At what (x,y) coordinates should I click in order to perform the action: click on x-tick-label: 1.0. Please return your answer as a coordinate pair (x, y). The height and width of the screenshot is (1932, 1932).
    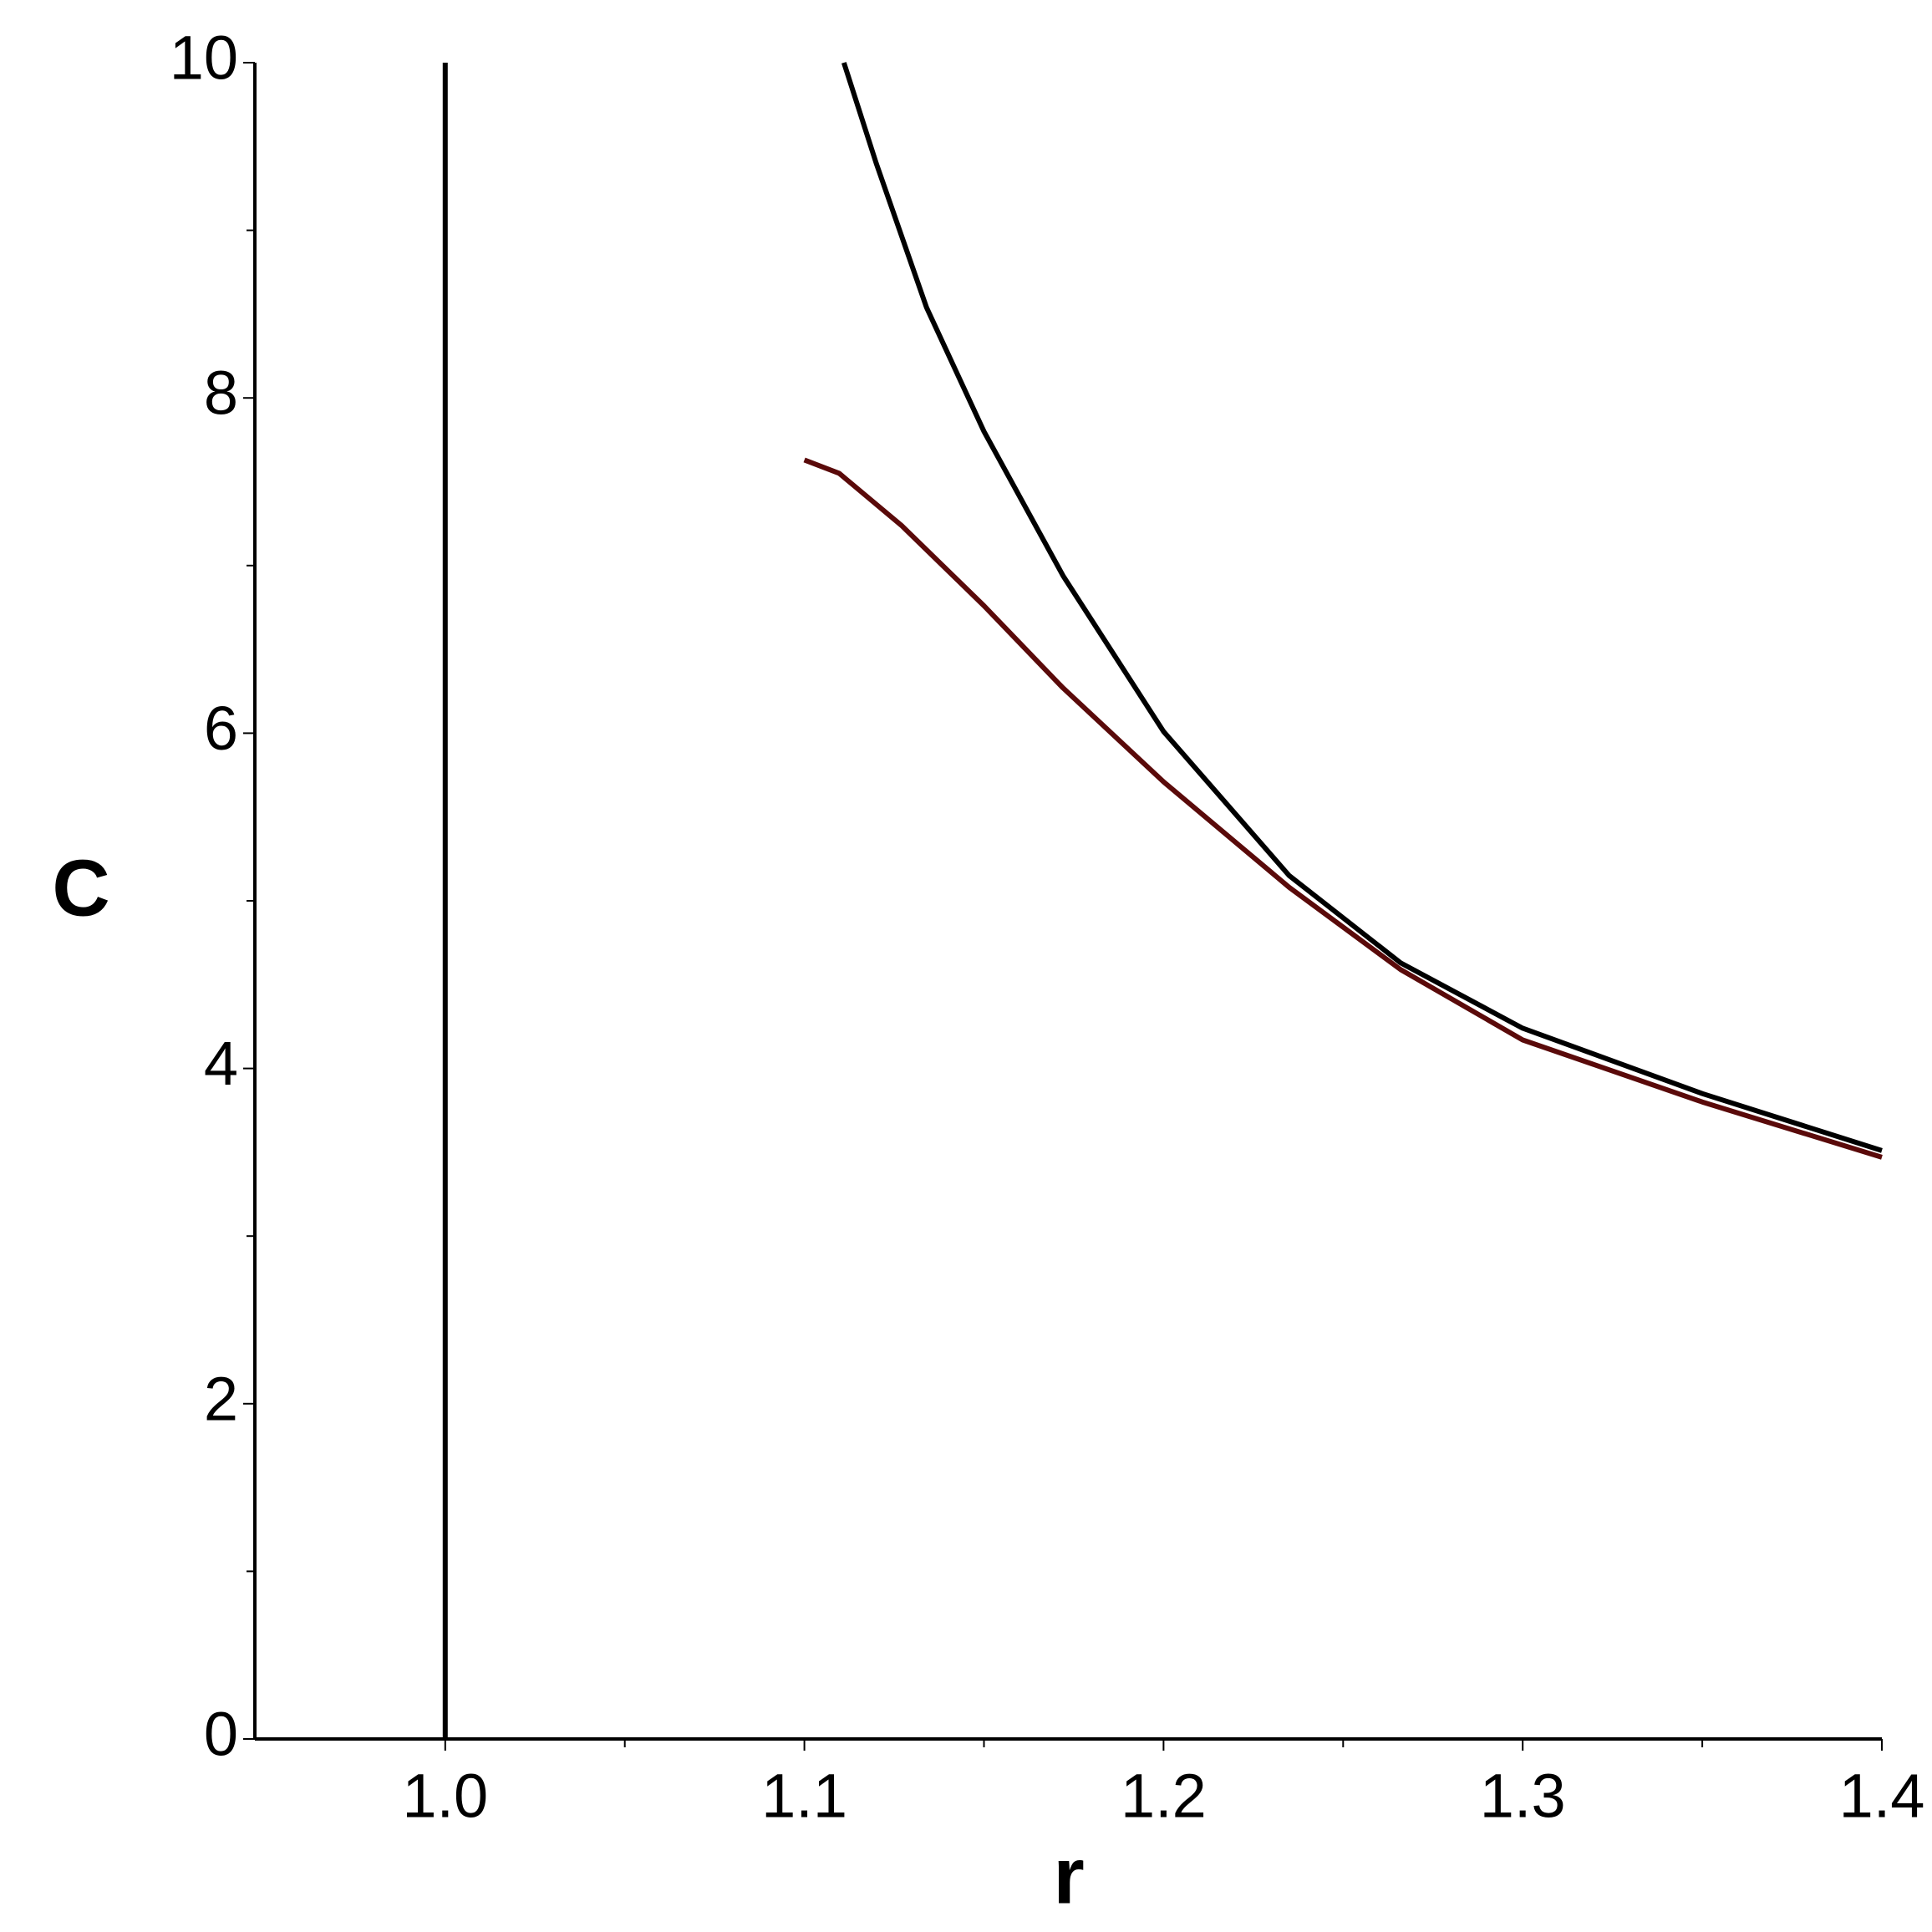
    Looking at the image, I should click on (445, 1796).